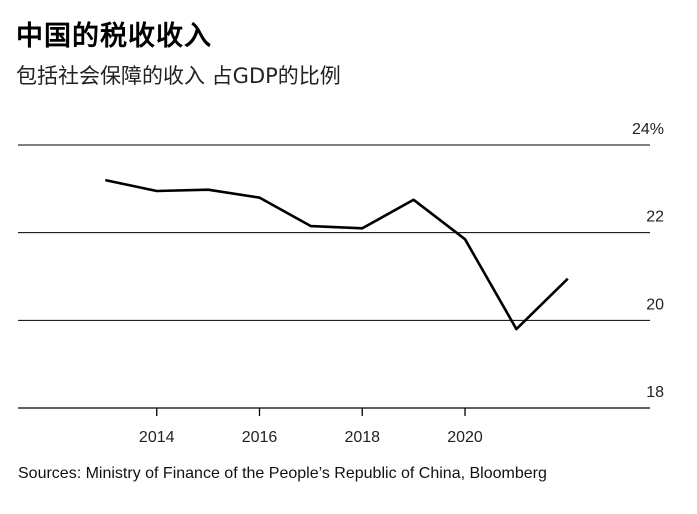 The image size is (697, 514). Describe the element at coordinates (648, 129) in the screenshot. I see `y-tick-label: 24%` at that location.